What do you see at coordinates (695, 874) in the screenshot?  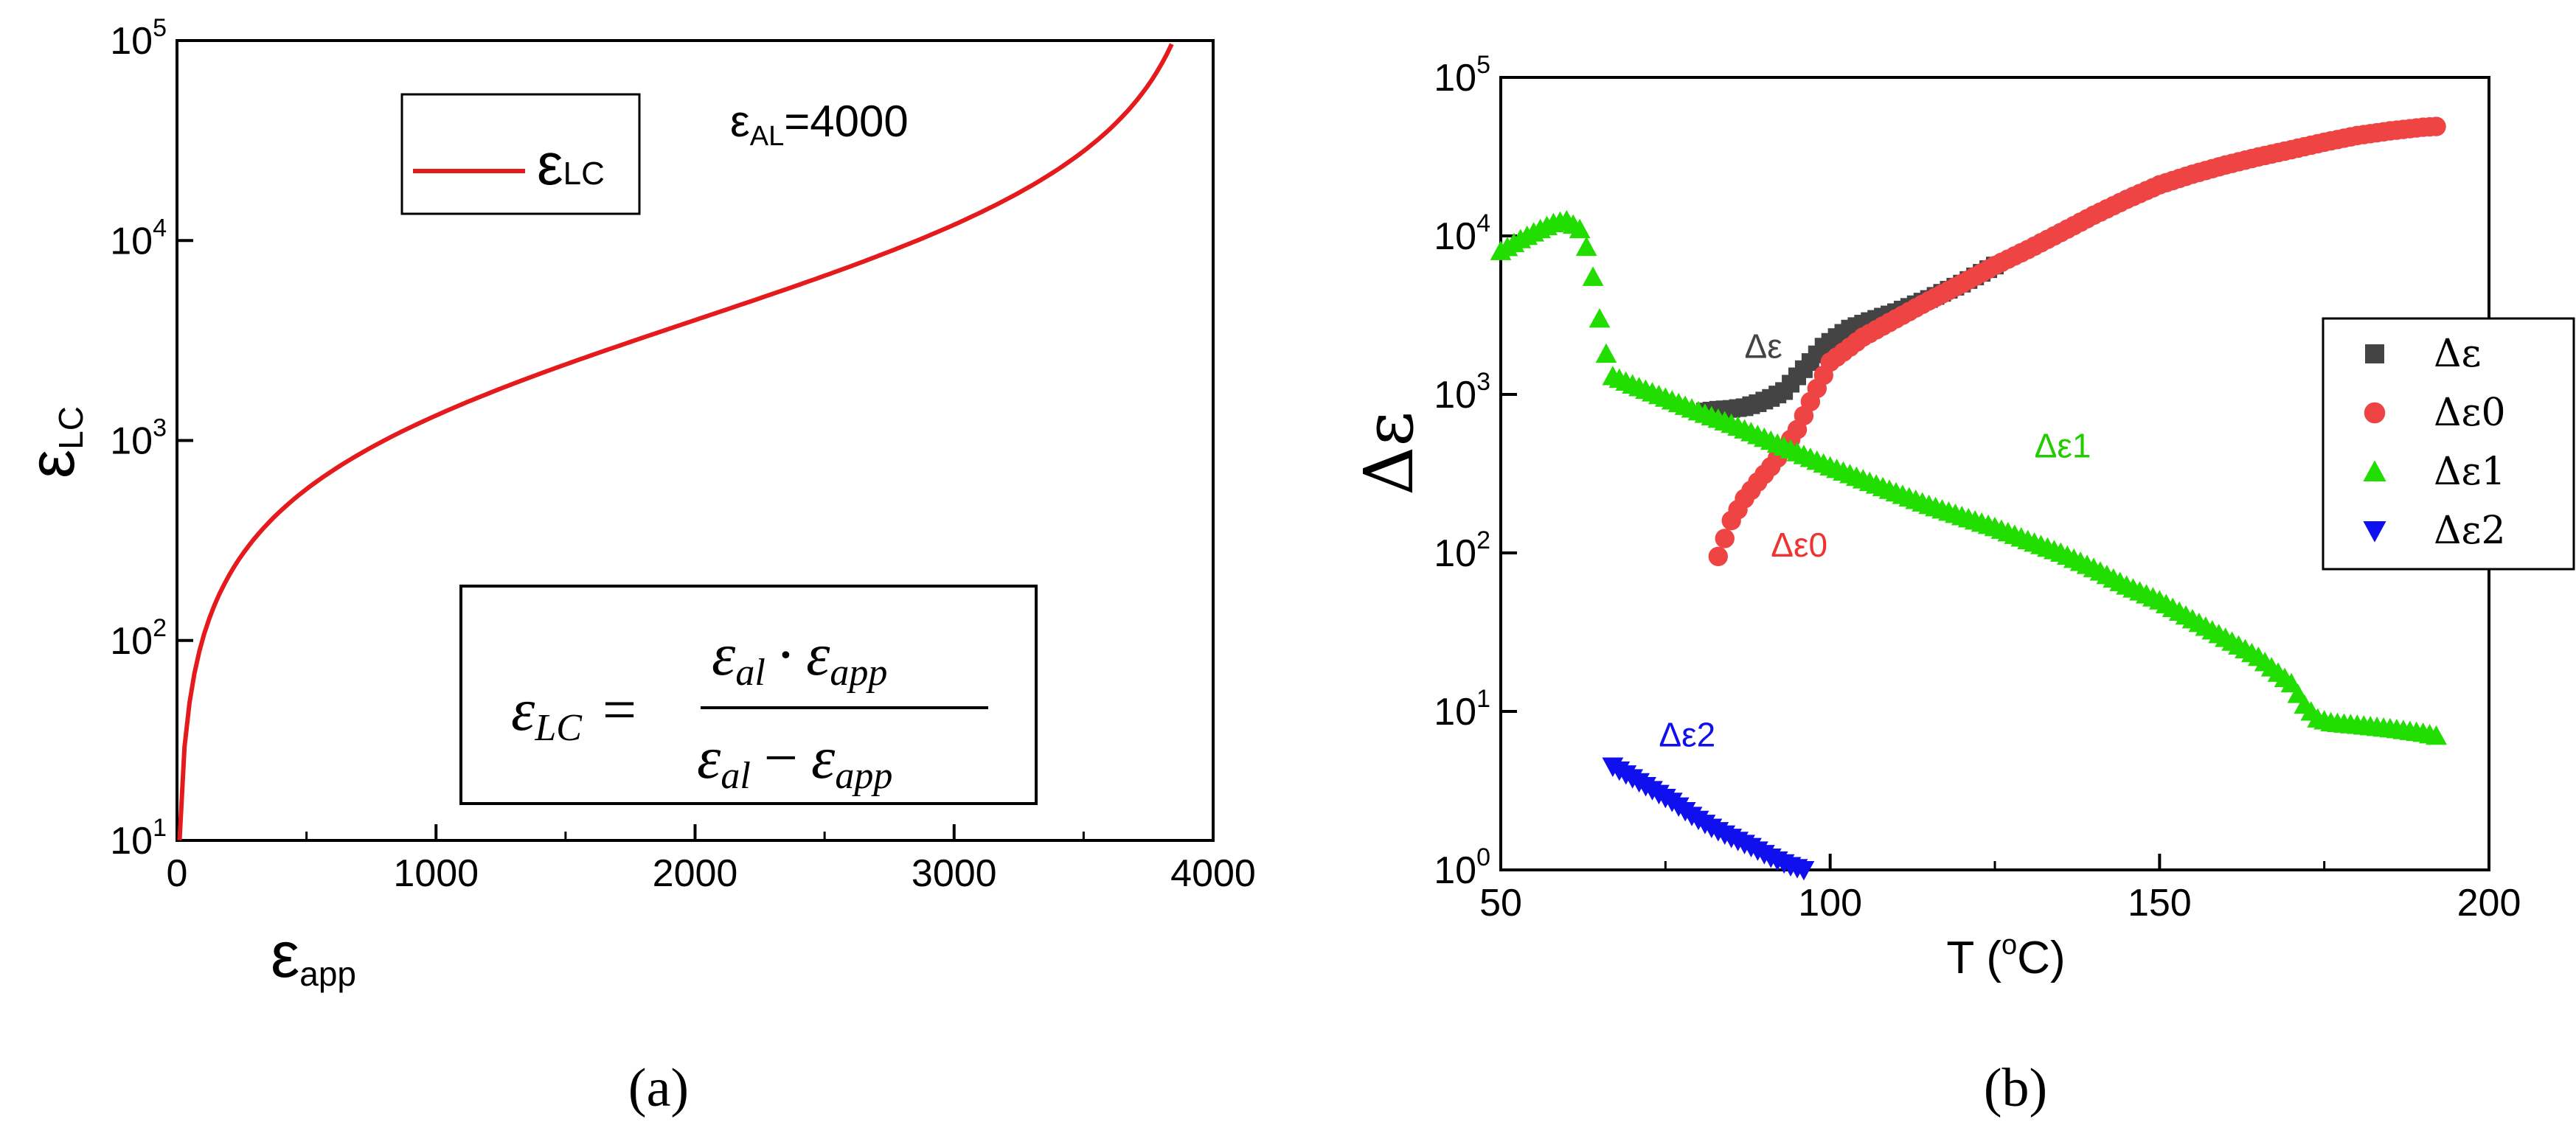 I see `panel-a-x-tick-label: 2000` at bounding box center [695, 874].